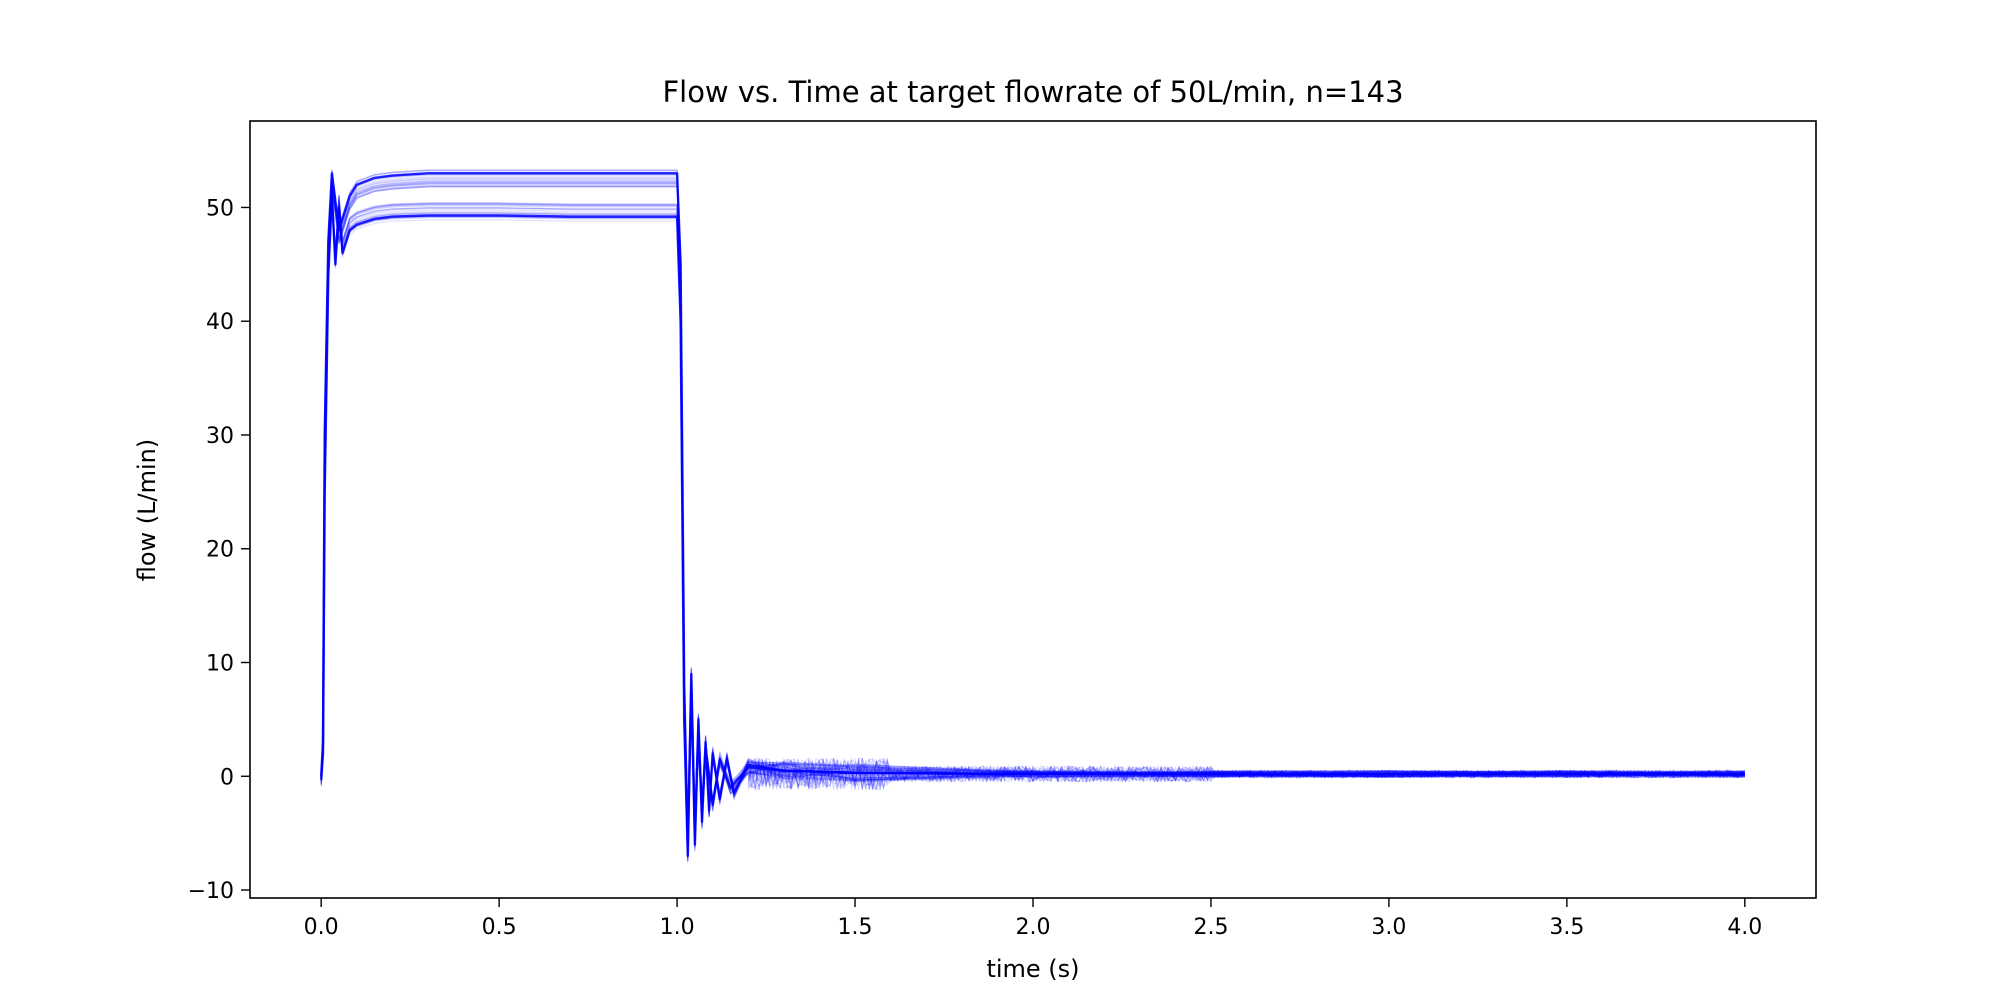  What do you see at coordinates (220, 664) in the screenshot?
I see `y-tick-label: 10` at bounding box center [220, 664].